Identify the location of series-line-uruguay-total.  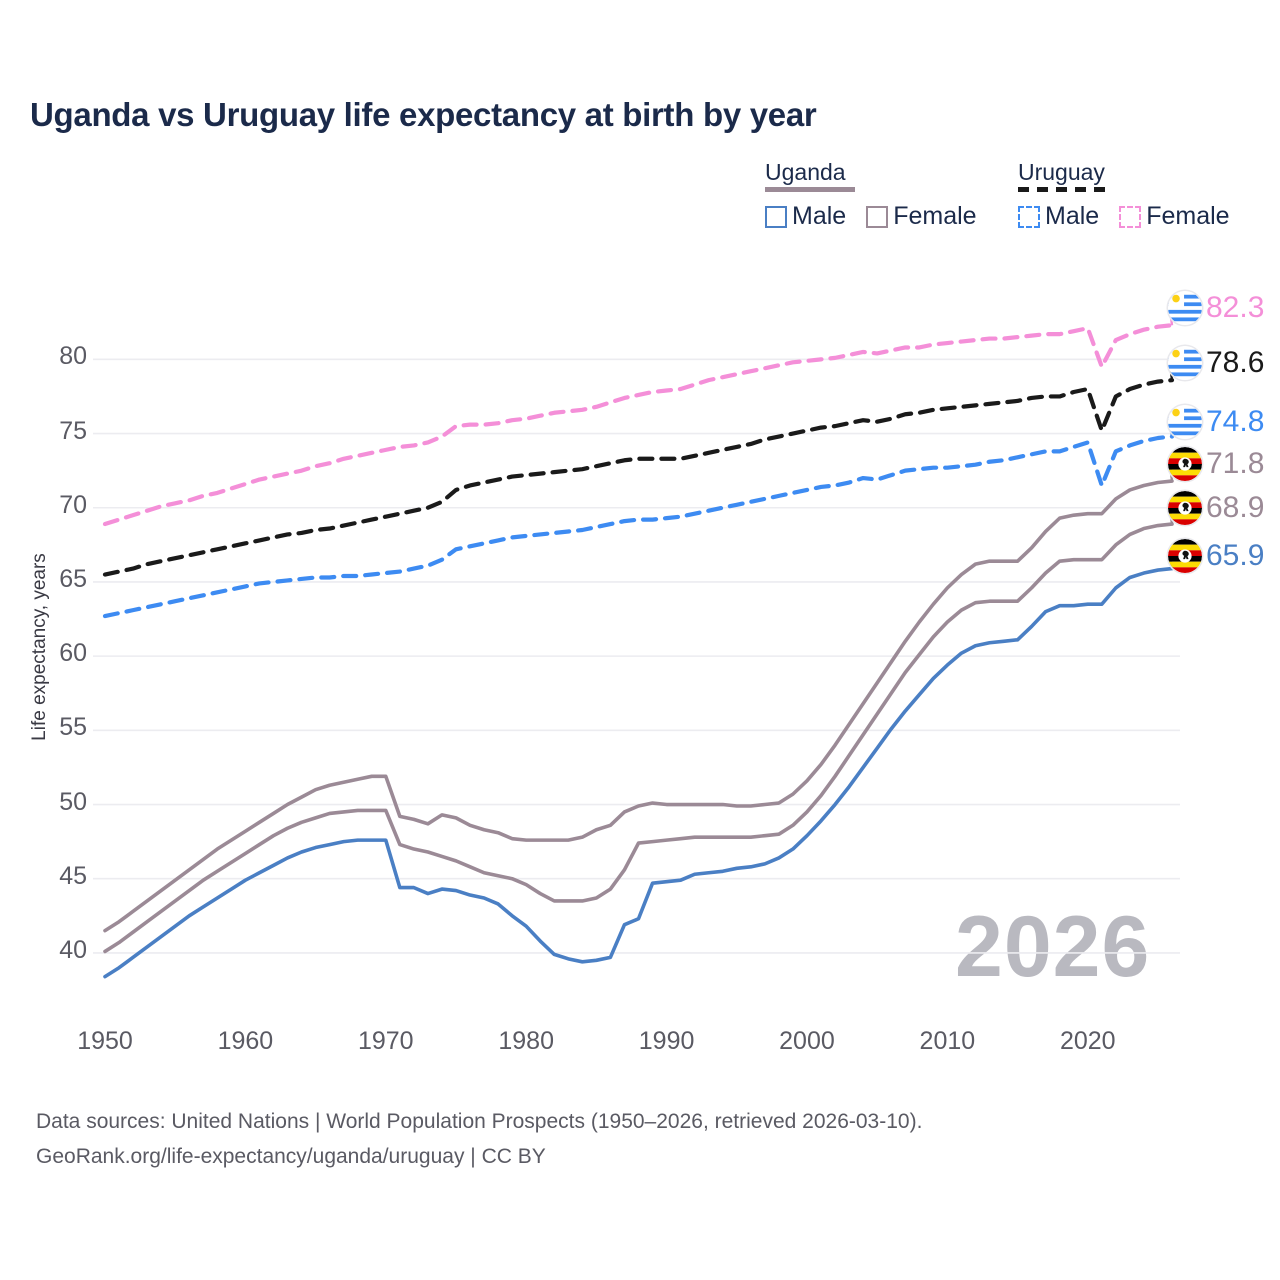
(638, 477).